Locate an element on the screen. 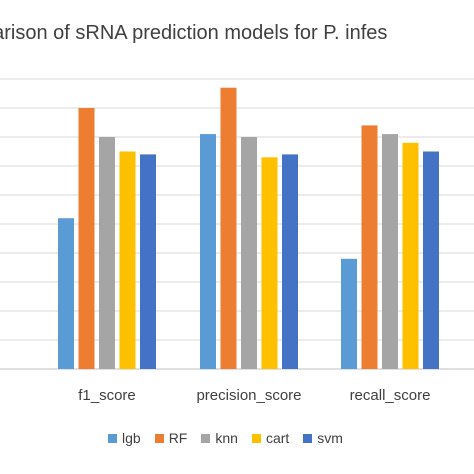 This screenshot has height=474, width=474. legend-item-svm: svm is located at coordinates (323, 438).